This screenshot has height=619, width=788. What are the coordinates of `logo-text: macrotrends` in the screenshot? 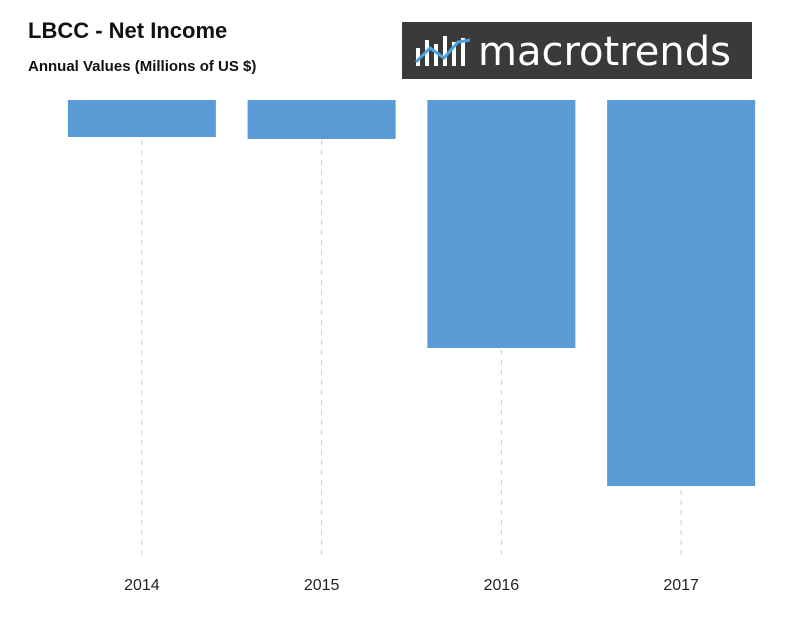 It's located at (604, 52).